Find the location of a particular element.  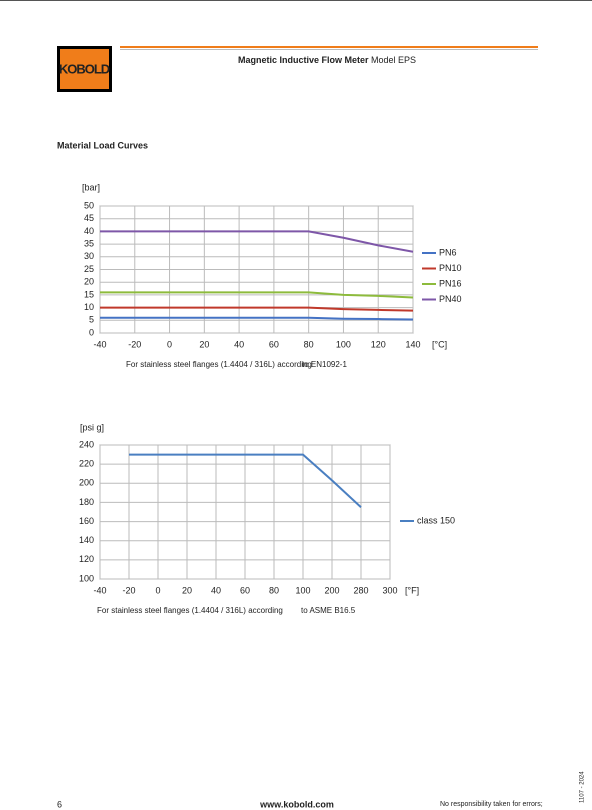

y-tick-label: 5 is located at coordinates (91, 320).